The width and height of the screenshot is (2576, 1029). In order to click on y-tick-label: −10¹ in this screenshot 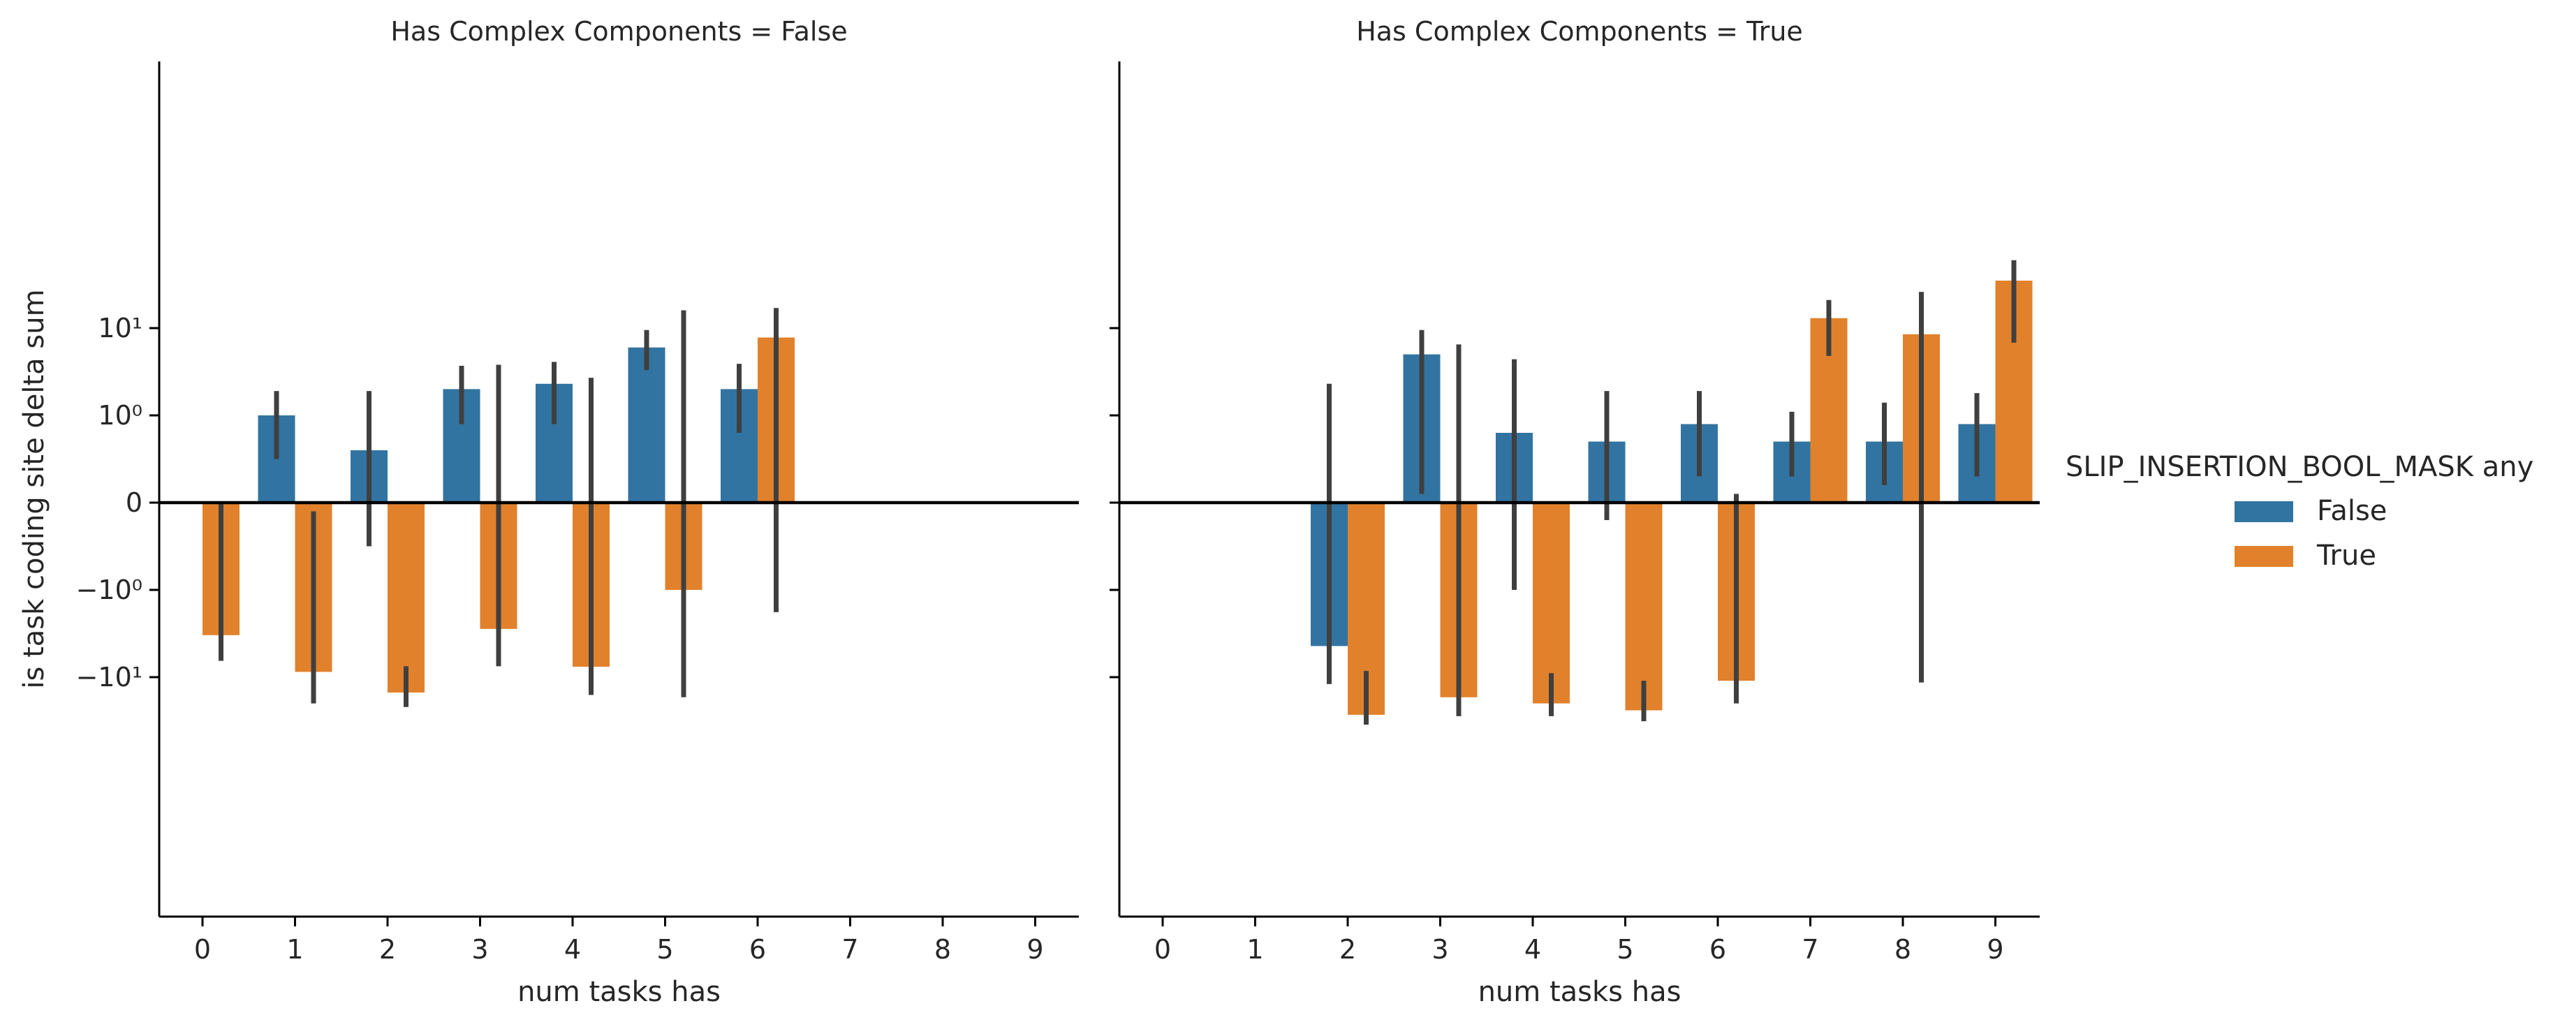, I will do `click(109, 677)`.